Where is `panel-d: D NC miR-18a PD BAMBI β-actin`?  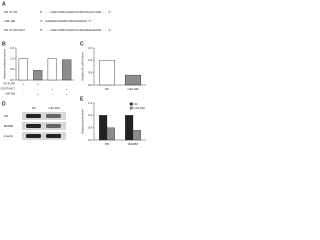
panel-d: D NC miR-18a PD BAMBI β-actin is located at coordinates (34, 120).